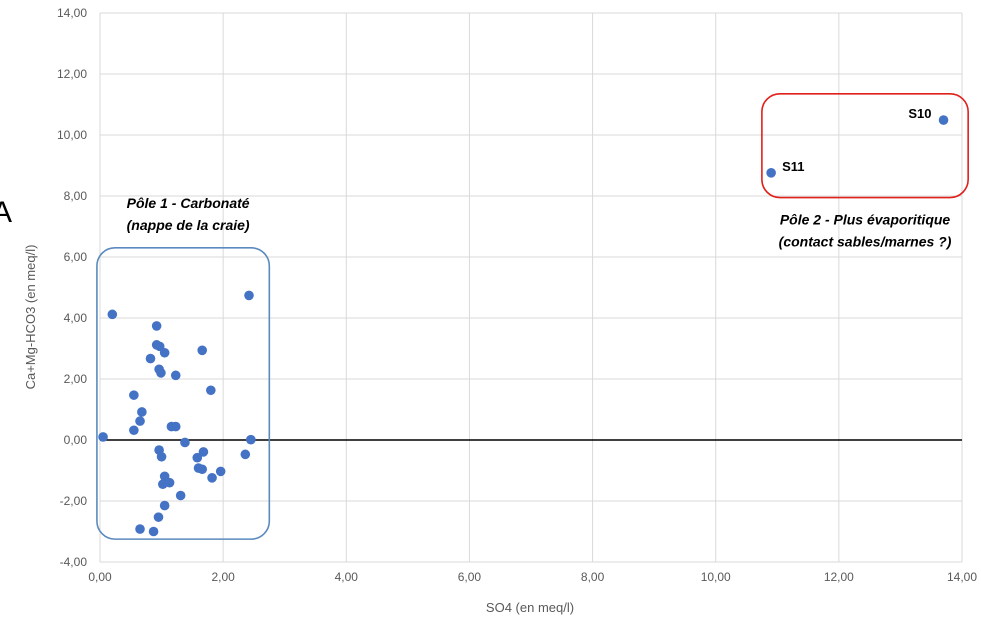 This screenshot has width=981, height=625. What do you see at coordinates (76, 379) in the screenshot?
I see `y-tick-label: 2,00` at bounding box center [76, 379].